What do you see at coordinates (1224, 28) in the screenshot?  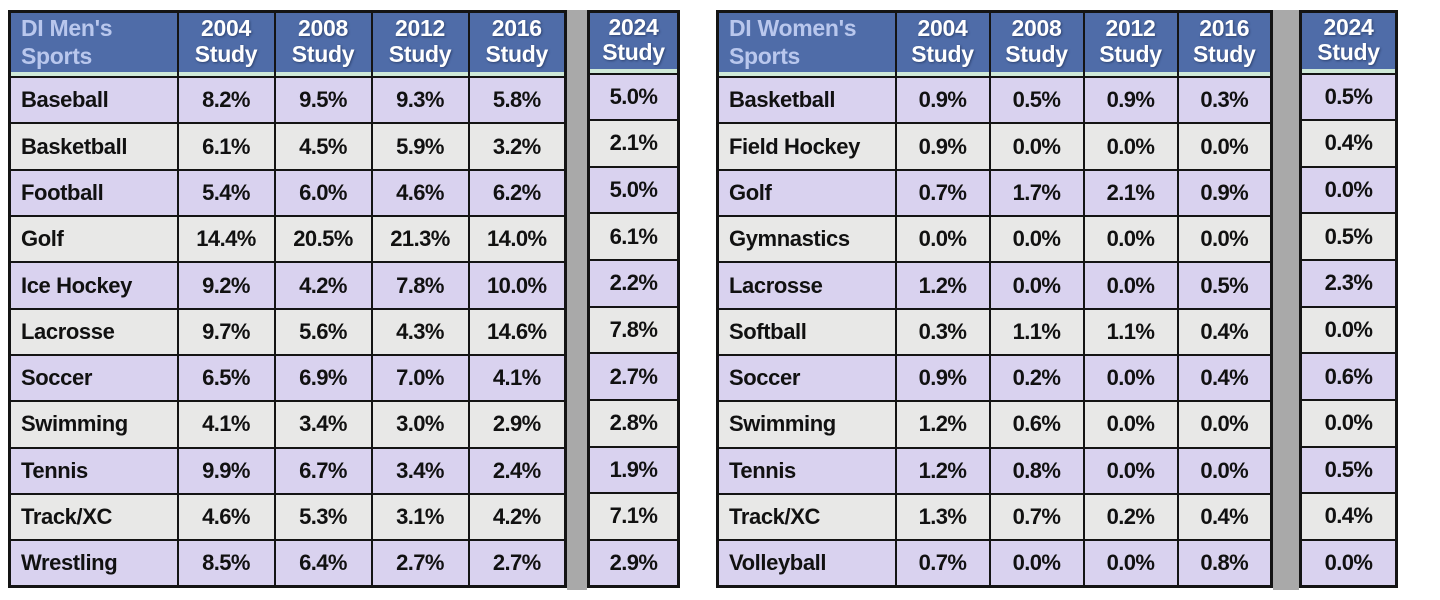 I see `year-text: 2016` at bounding box center [1224, 28].